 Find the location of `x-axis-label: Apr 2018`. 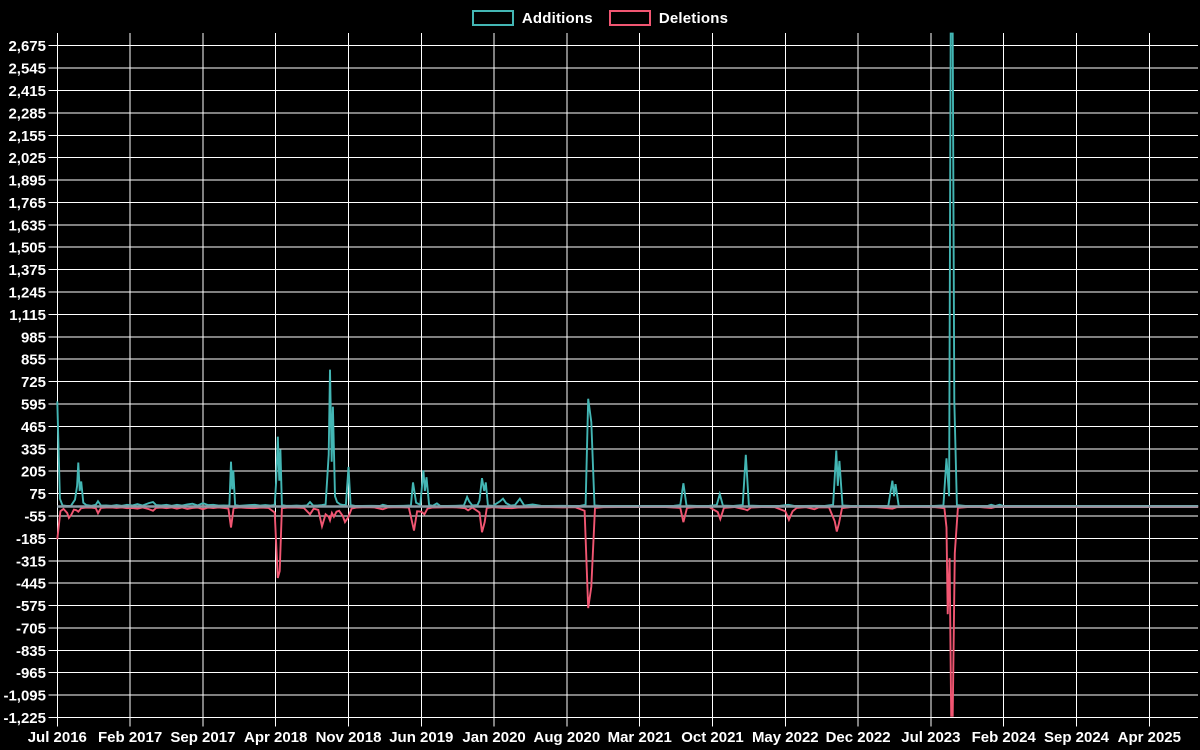

x-axis-label: Apr 2018 is located at coordinates (275, 737).